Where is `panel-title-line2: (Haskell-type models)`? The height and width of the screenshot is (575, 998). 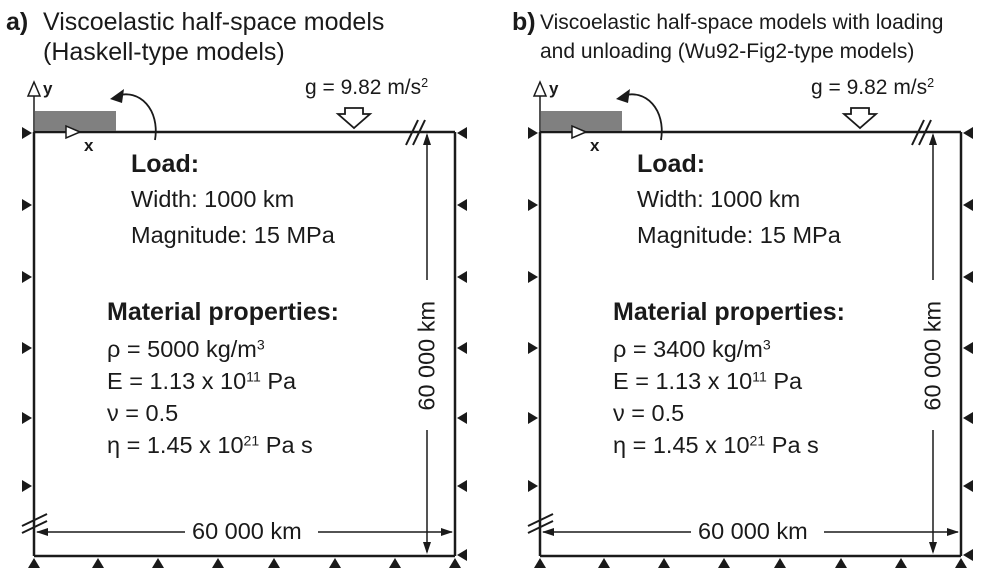 panel-title-line2: (Haskell-type models) is located at coordinates (164, 52).